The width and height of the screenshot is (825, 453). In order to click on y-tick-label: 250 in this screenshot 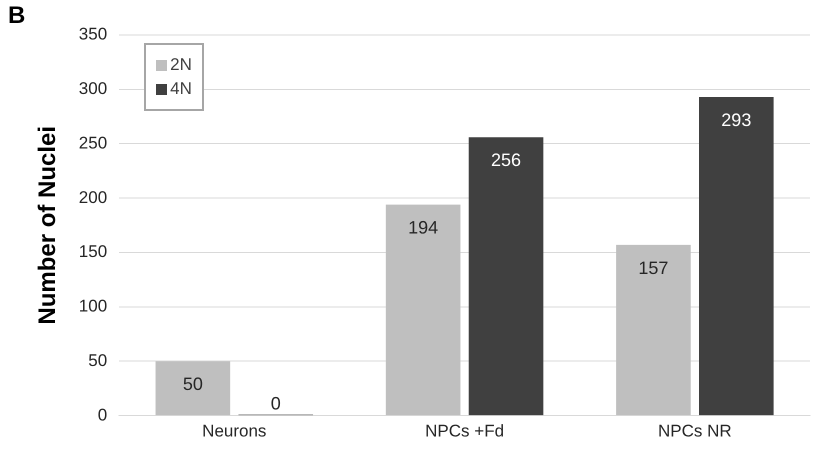, I will do `click(93, 142)`.